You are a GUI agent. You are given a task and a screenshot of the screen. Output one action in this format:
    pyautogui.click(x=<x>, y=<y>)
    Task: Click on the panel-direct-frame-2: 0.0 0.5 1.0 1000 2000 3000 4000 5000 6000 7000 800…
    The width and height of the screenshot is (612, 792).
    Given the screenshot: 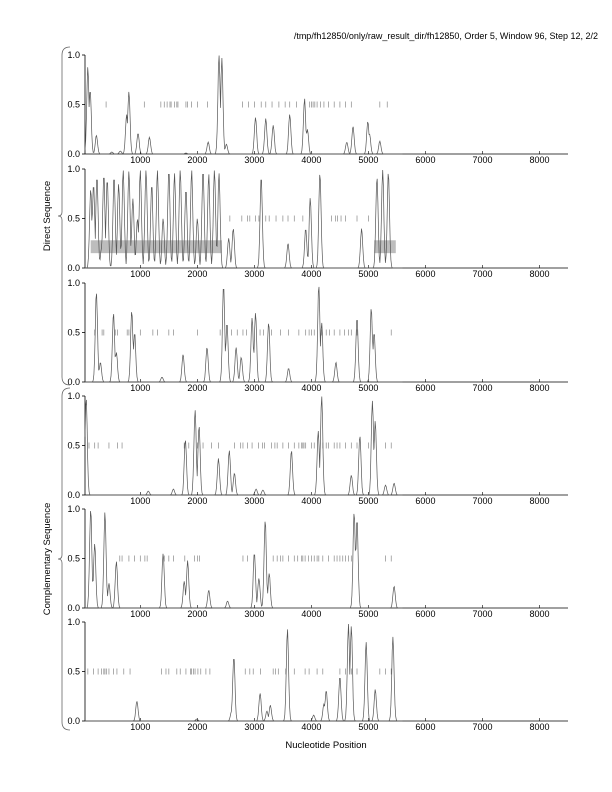 What is the action you would take?
    pyautogui.click(x=317, y=221)
    